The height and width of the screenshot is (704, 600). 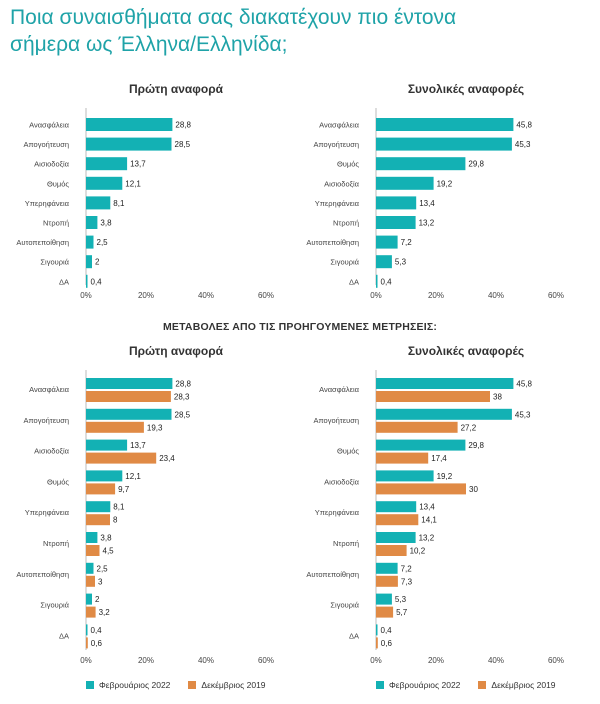 What do you see at coordinates (523, 144) in the screenshot?
I see `data-label: 45,3` at bounding box center [523, 144].